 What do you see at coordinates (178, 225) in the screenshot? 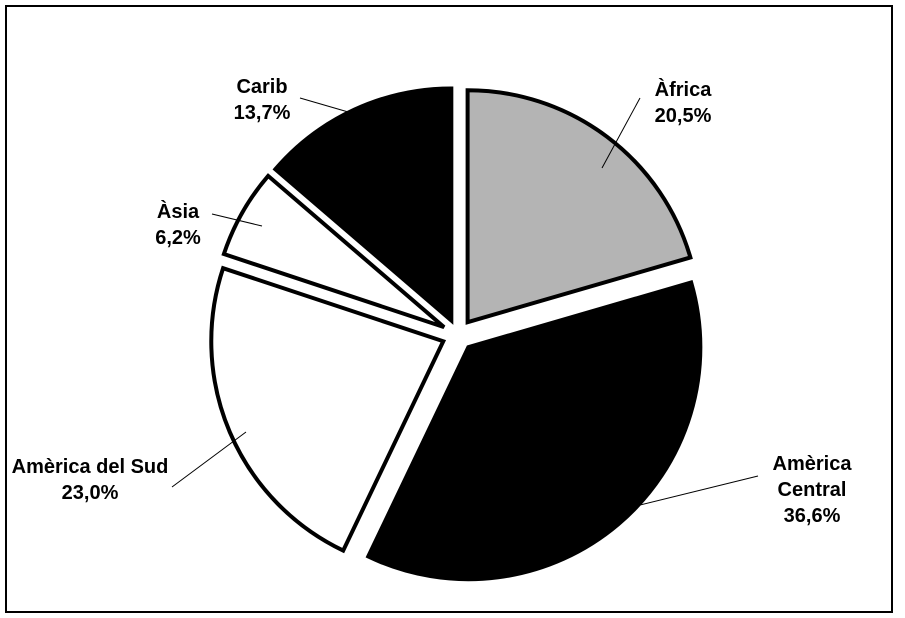
I see `slice-label: Àsia 6,2%` at bounding box center [178, 225].